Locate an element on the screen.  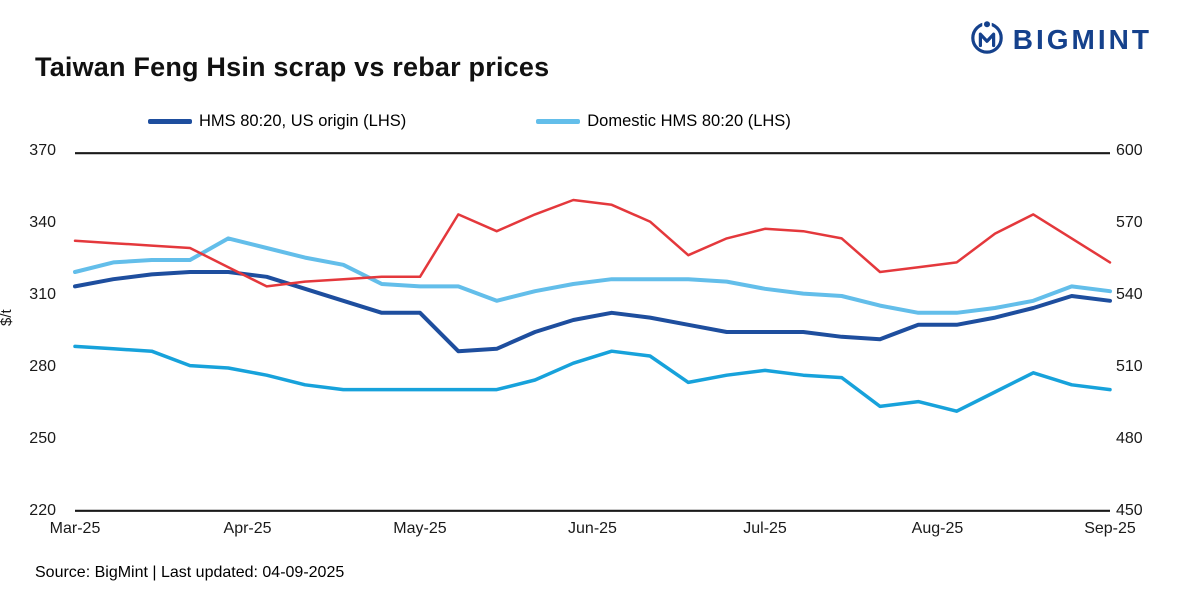
y-tick-label: 450 is located at coordinates (1129, 510).